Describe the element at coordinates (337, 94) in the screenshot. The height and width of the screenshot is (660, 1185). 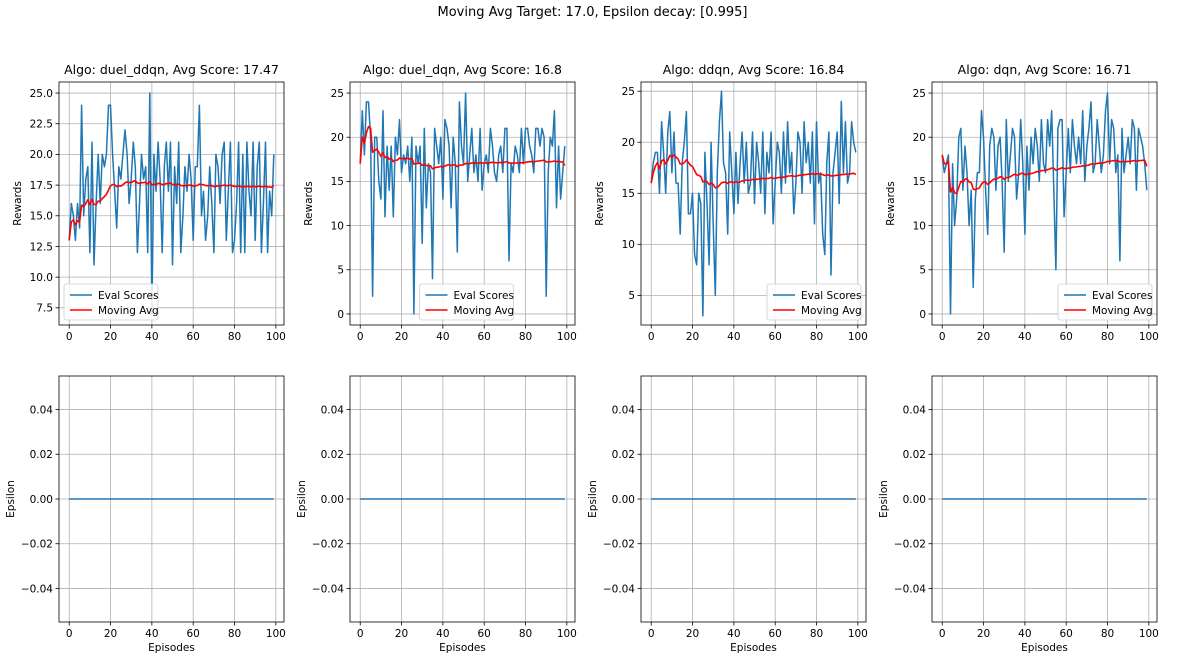
I see `y-tick-label: 25` at that location.